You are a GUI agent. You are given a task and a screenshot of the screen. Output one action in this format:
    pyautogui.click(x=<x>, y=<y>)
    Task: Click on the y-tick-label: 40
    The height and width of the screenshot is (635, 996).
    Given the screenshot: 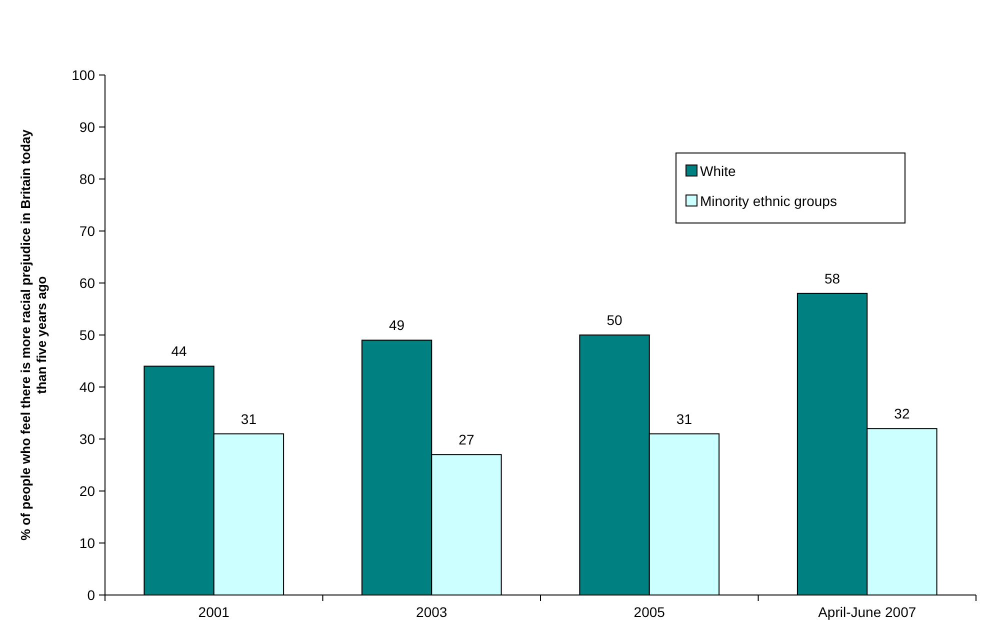 What is the action you would take?
    pyautogui.click(x=87, y=386)
    